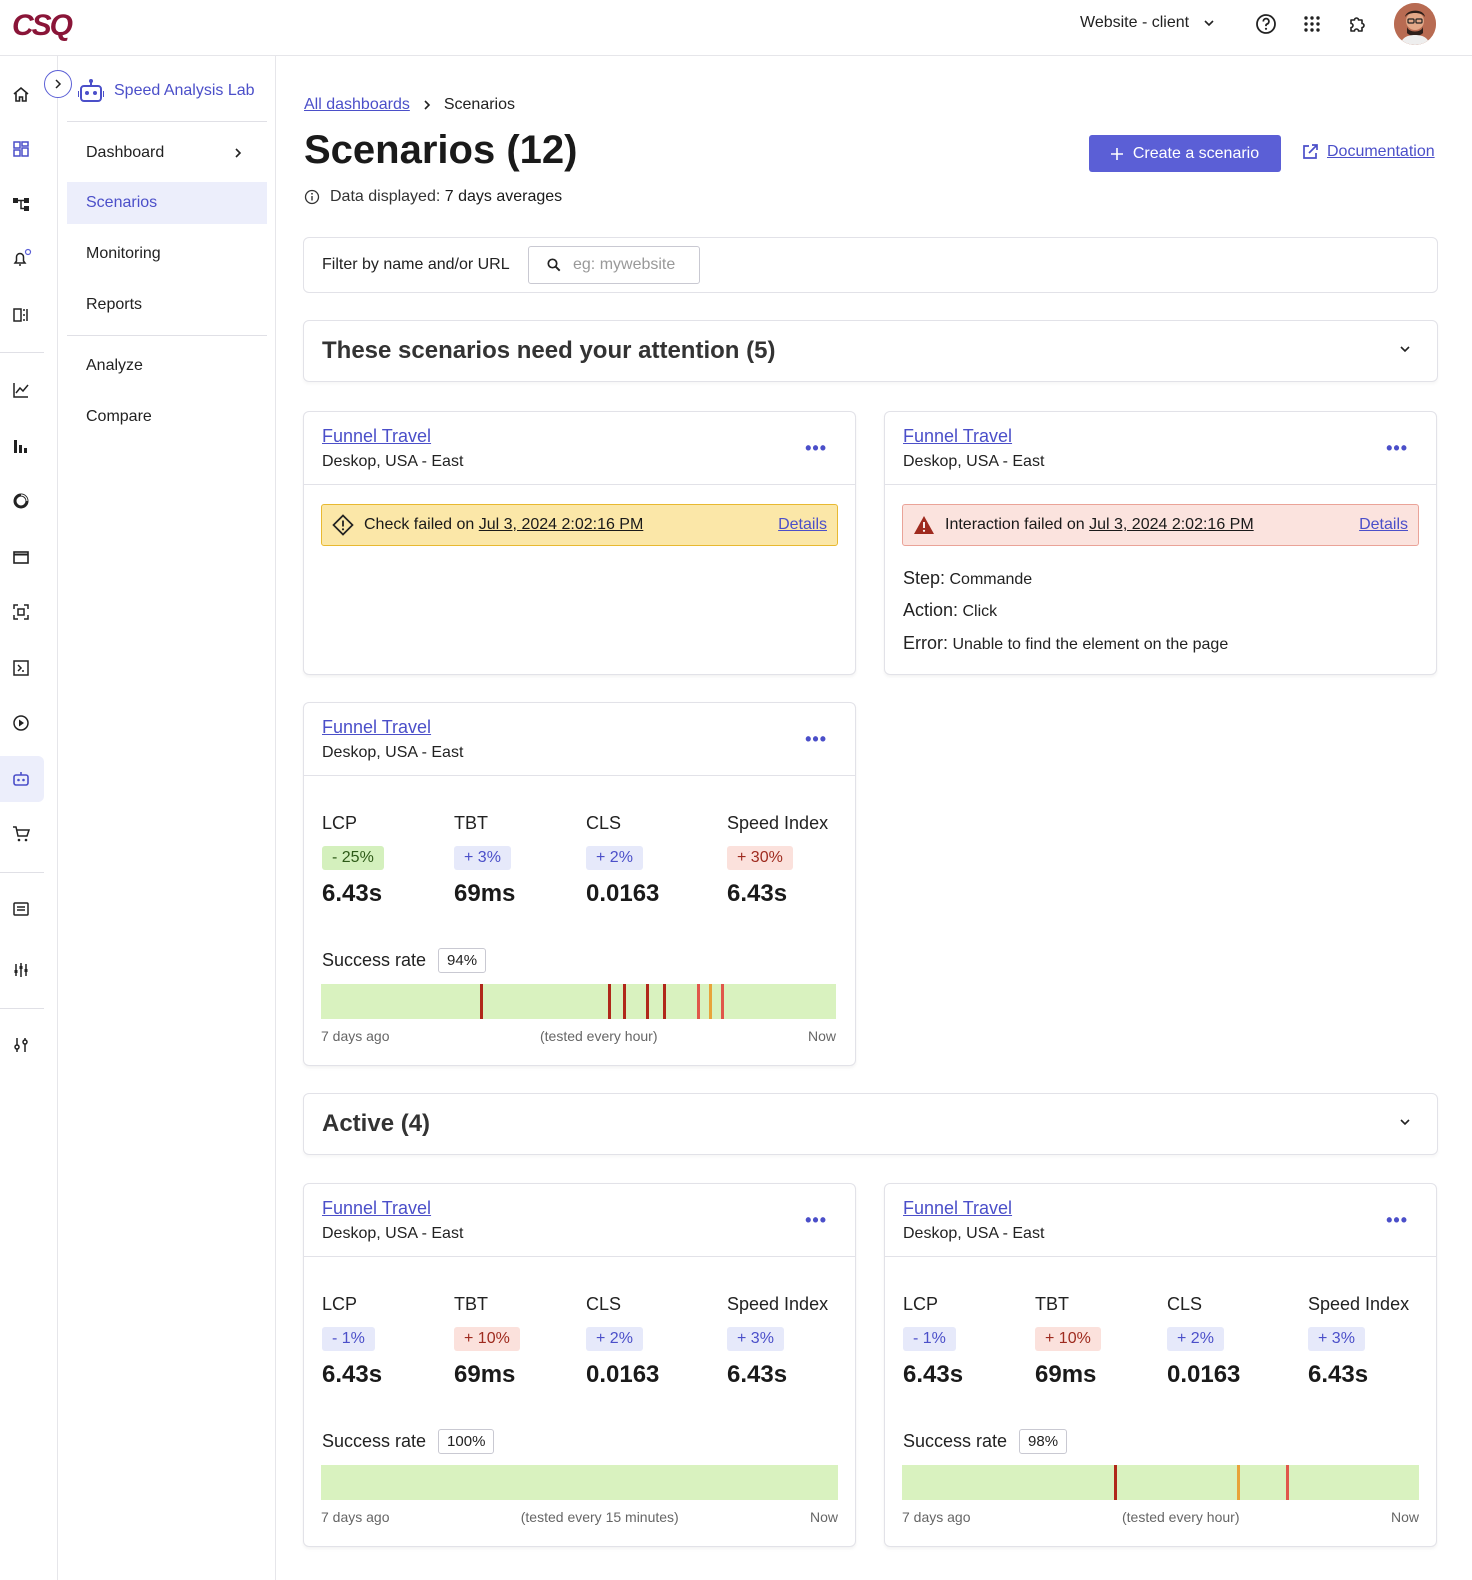 The height and width of the screenshot is (1580, 1472). What do you see at coordinates (21, 204) in the screenshot?
I see `journey-icon` at bounding box center [21, 204].